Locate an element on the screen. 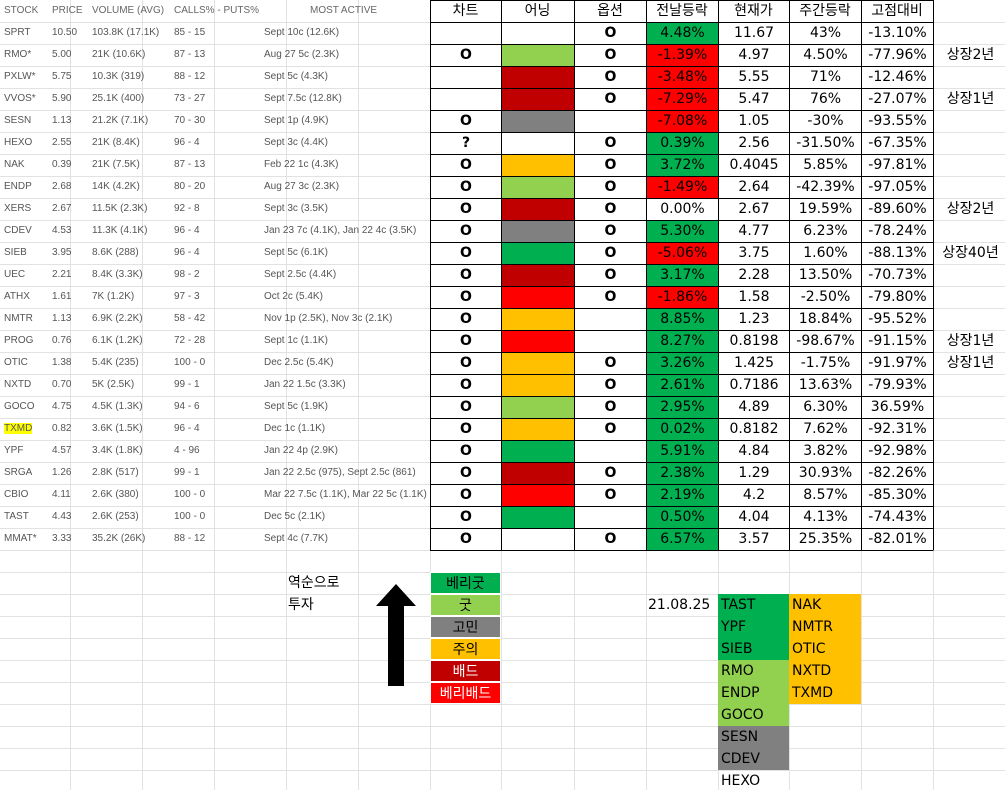  volume-cell: 14K (4.2K) is located at coordinates (116, 186).